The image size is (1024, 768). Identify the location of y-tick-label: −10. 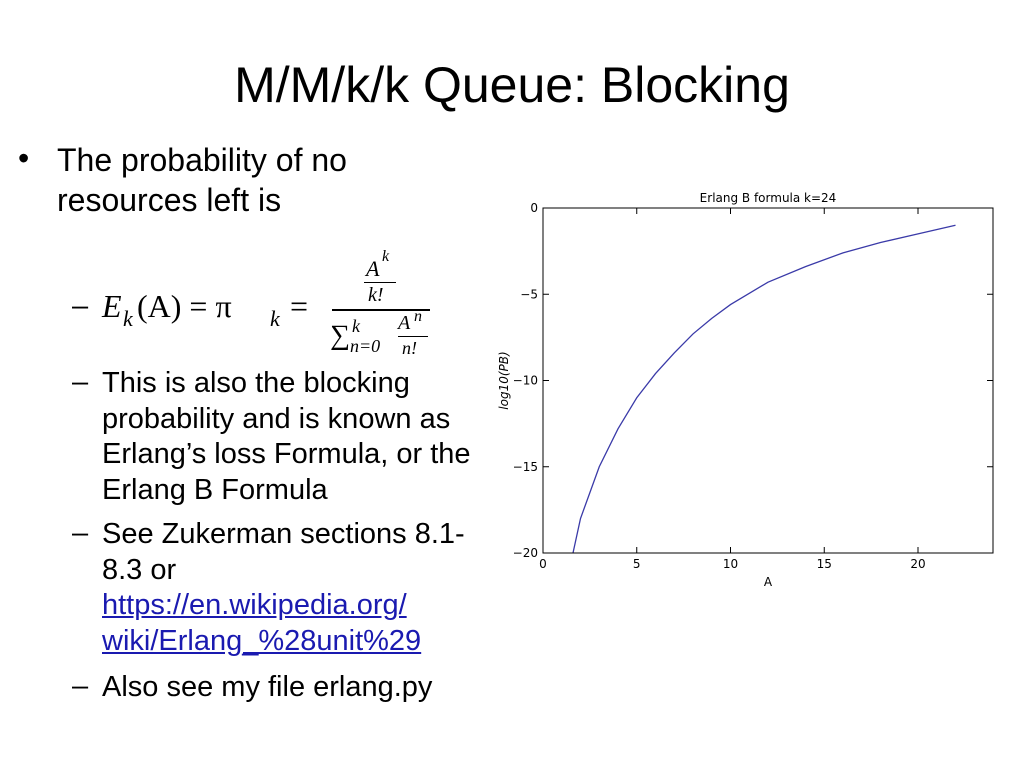
(525, 381).